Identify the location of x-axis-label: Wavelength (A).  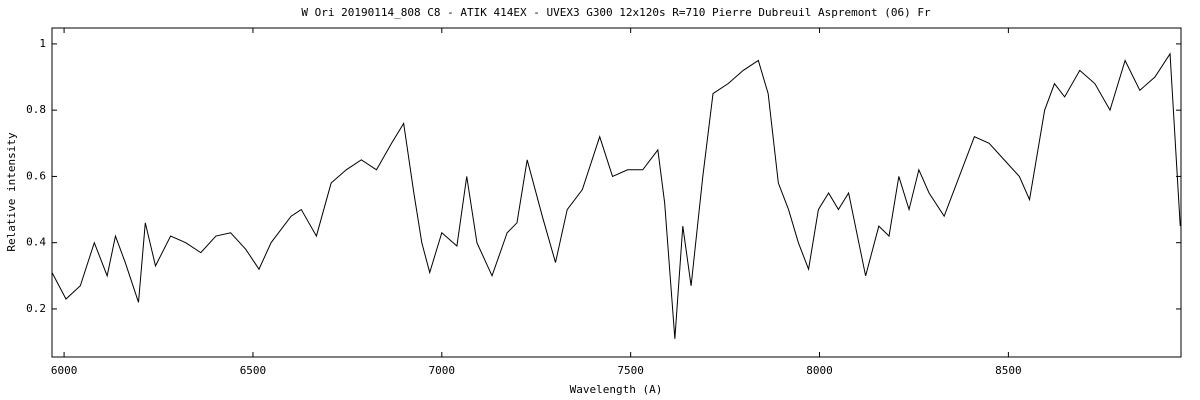
(616, 389).